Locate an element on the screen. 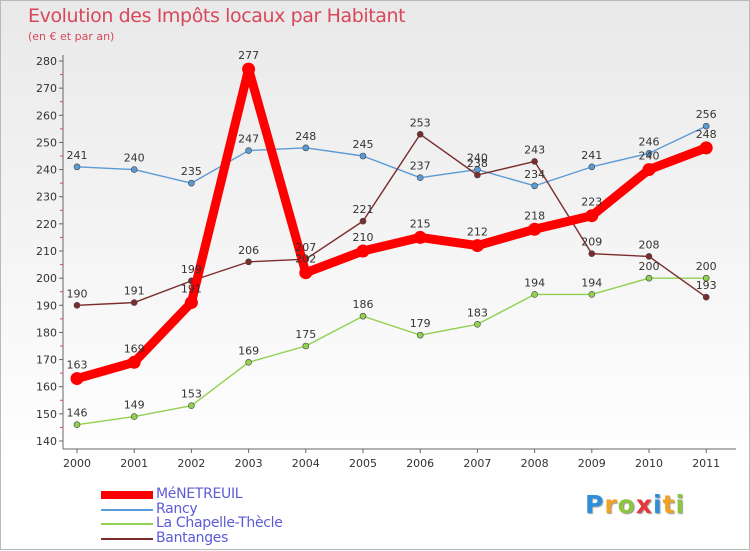  x-tick-label: 2009 is located at coordinates (592, 463).